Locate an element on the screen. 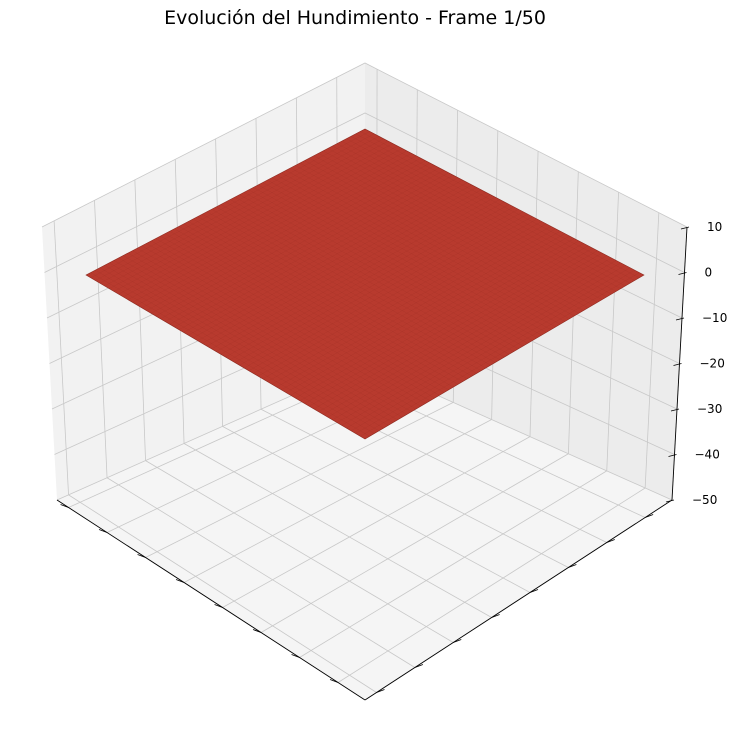 Image resolution: width=731 pixels, height=733 pixels. z-tick-label: −50 is located at coordinates (704, 500).